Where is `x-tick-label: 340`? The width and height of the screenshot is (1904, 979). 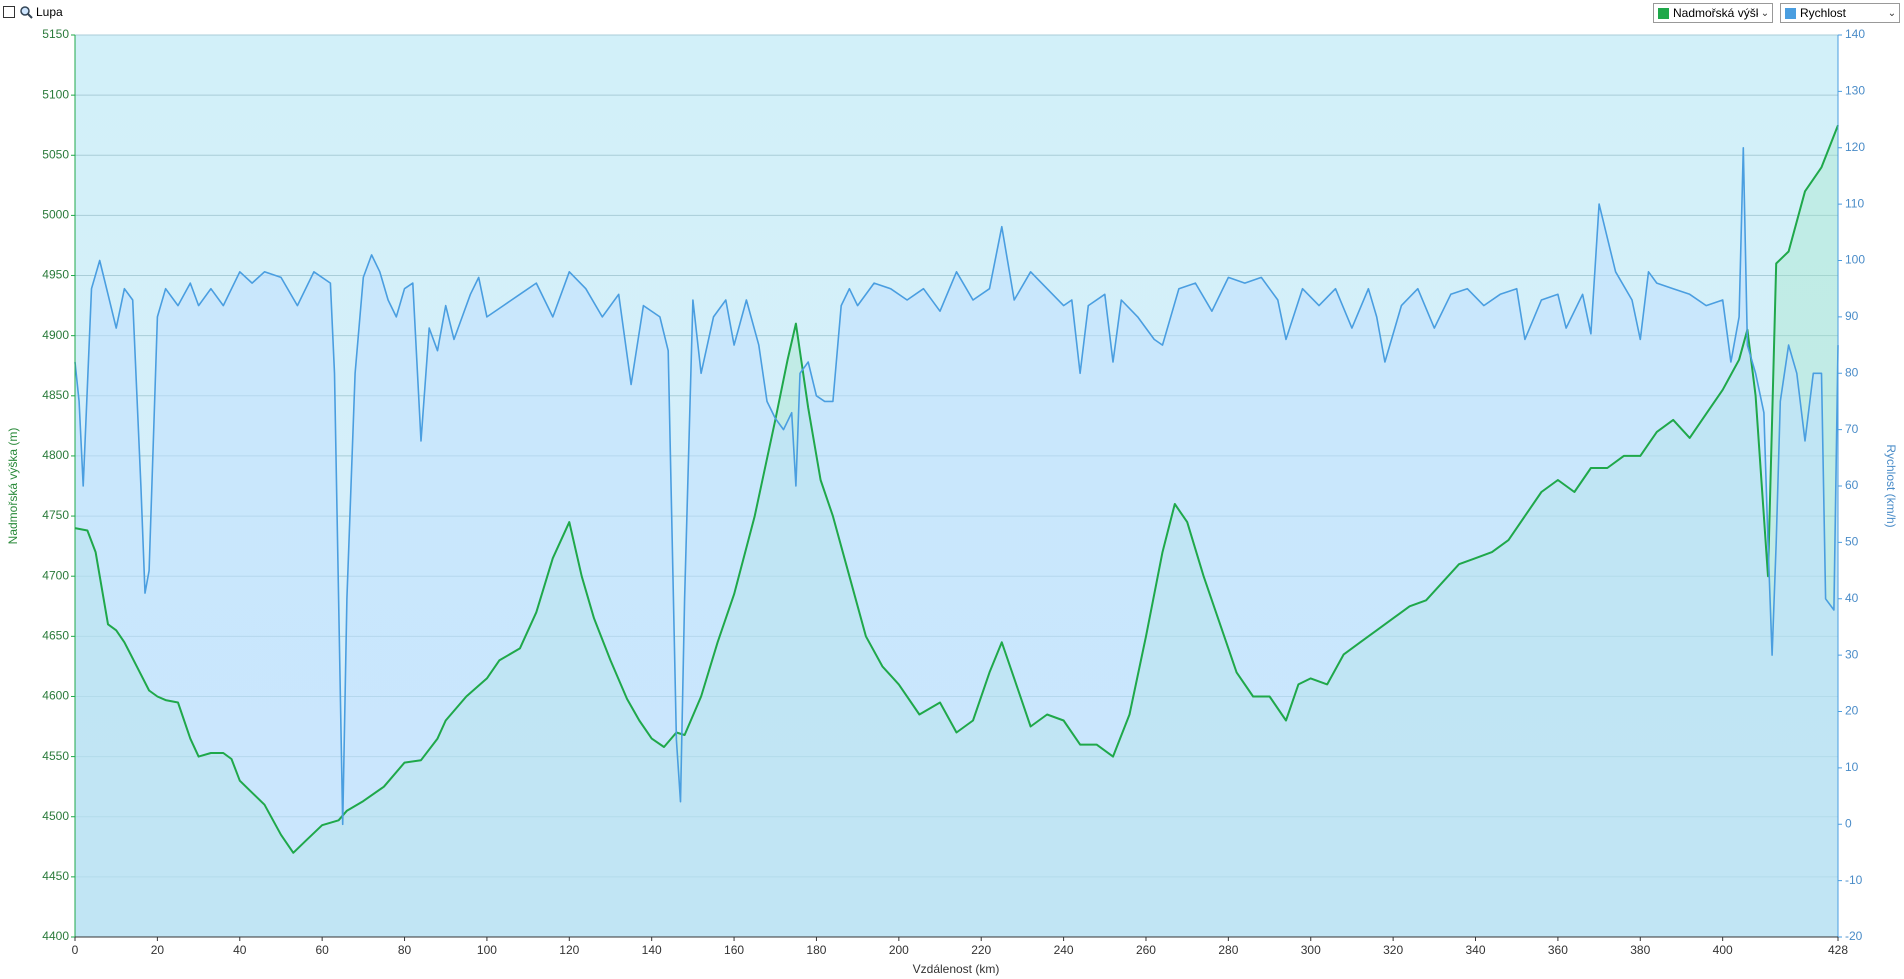
x-tick-label: 340 is located at coordinates (1475, 950).